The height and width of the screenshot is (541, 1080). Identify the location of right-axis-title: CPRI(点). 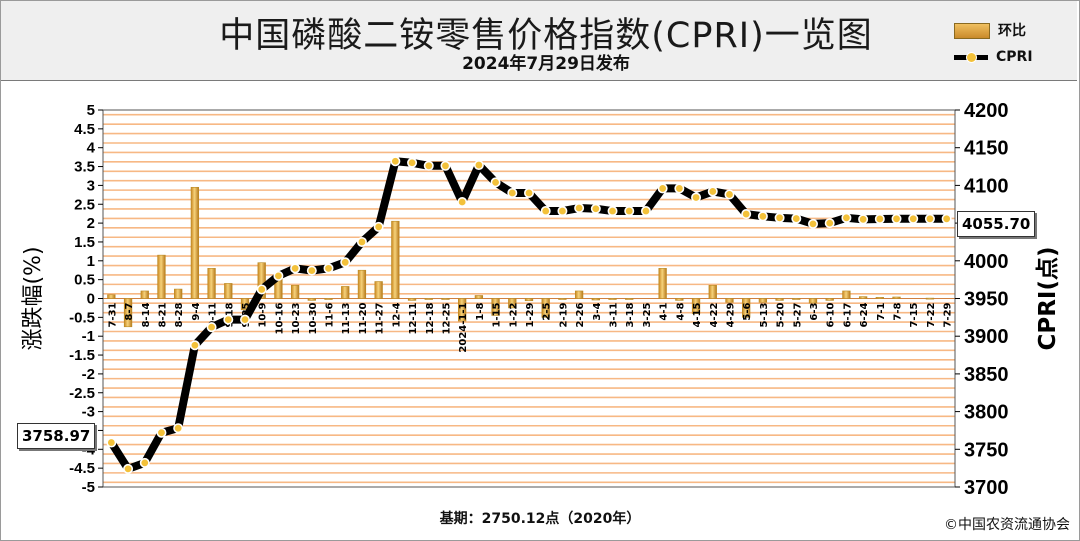
(1048, 298).